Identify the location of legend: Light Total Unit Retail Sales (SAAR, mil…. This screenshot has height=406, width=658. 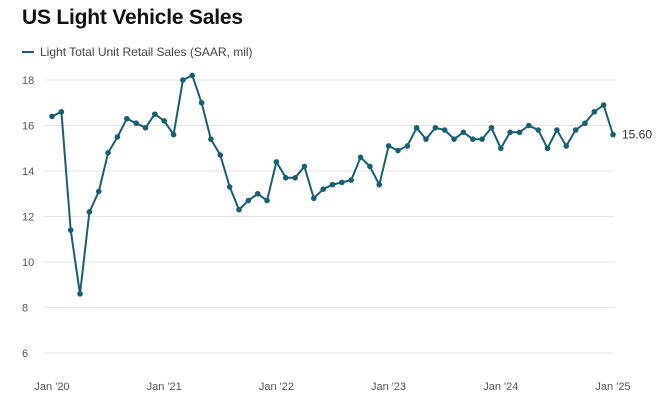
(137, 52).